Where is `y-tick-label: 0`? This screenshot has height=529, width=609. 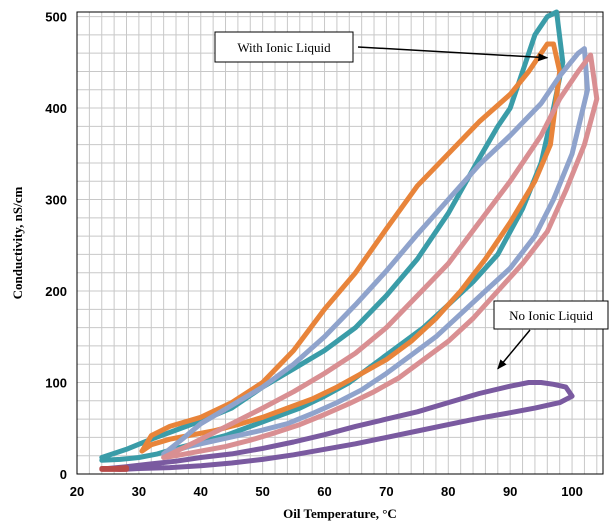
y-tick-label: 0 is located at coordinates (63, 474).